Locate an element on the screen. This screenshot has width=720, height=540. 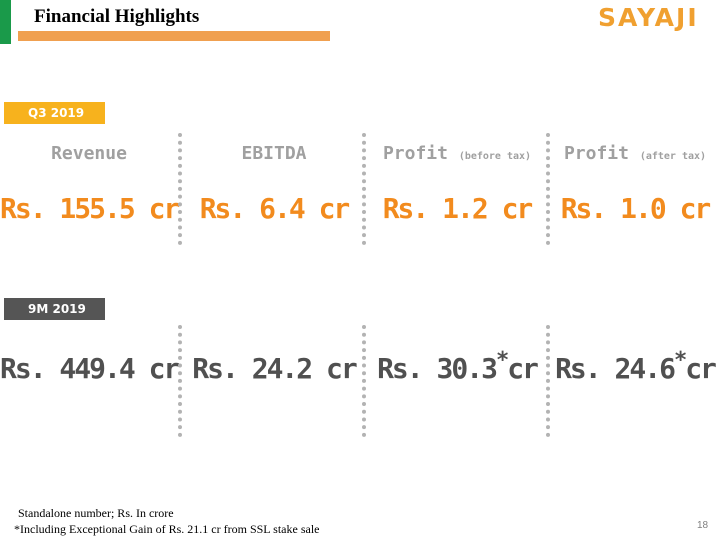
9m-pat-value: Rs. 24.6*cr is located at coordinates (635, 368).